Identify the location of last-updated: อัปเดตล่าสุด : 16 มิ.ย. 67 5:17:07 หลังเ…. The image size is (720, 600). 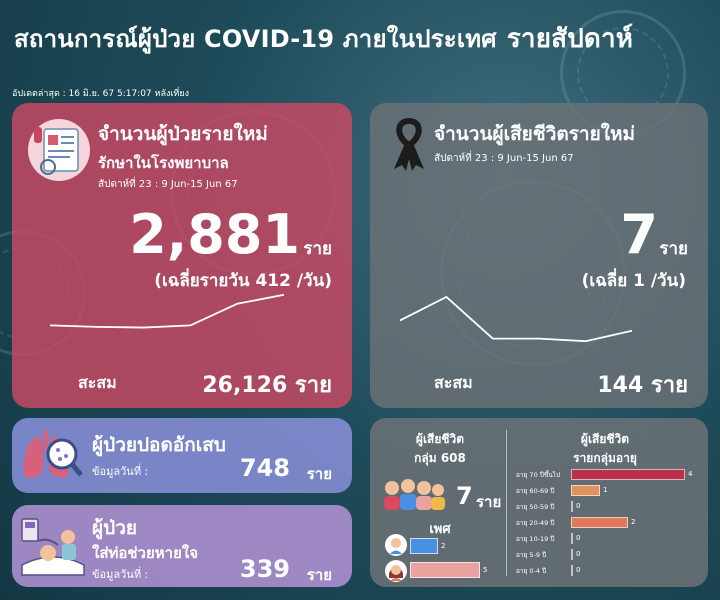
(101, 94).